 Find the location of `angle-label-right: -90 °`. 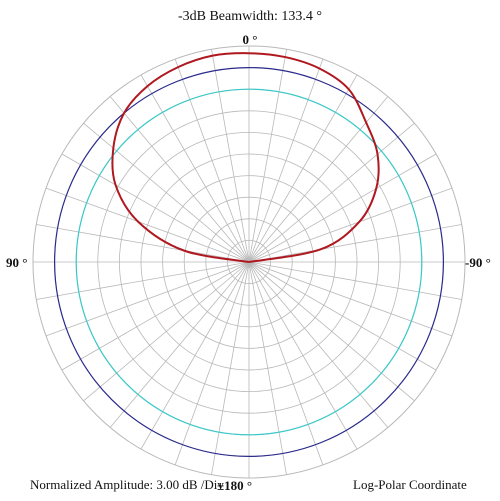

angle-label-right: -90 ° is located at coordinates (478, 262).